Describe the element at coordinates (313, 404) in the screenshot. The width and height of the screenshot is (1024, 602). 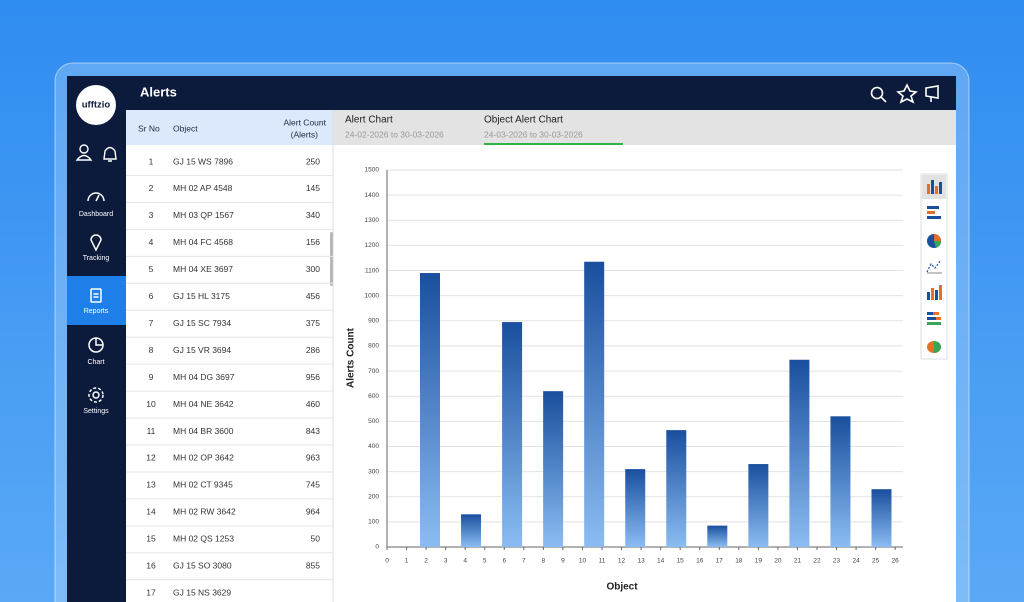
I see `cell: 460` at that location.